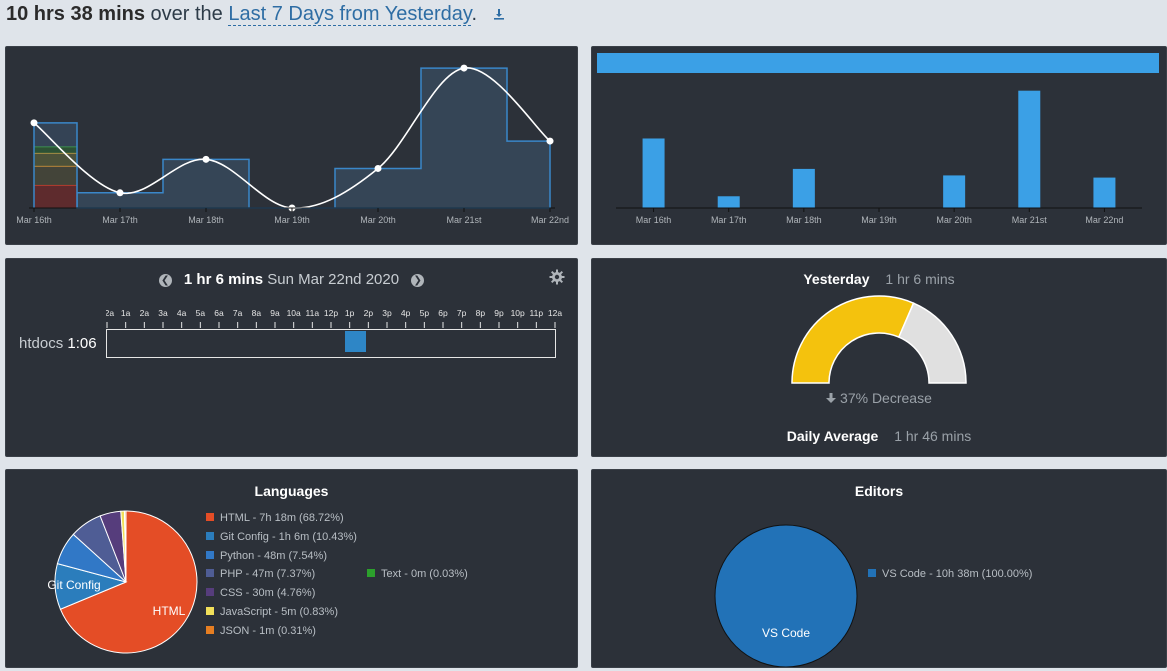  What do you see at coordinates (920, 279) in the screenshot?
I see `yesterday-value: 1 hr 6 mins` at bounding box center [920, 279].